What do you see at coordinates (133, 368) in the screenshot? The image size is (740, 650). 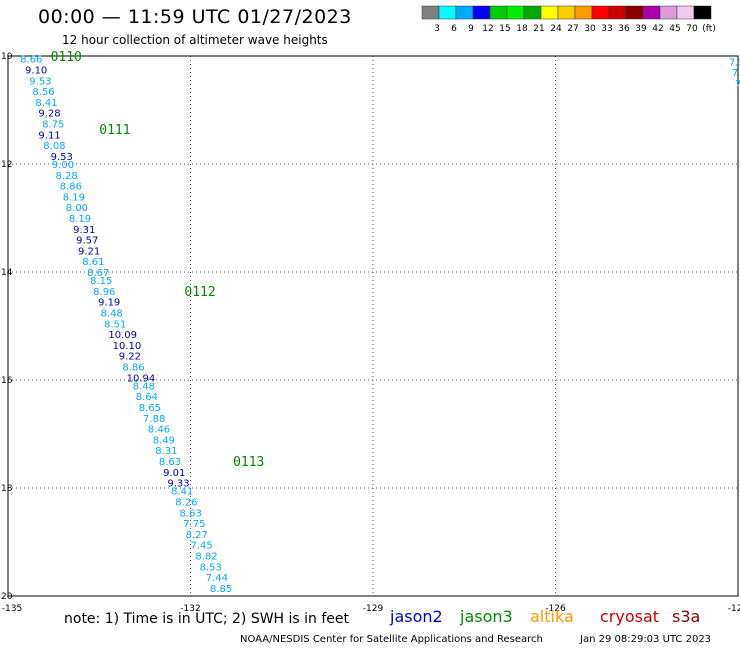 I see `wave-height-label: 8.86` at bounding box center [133, 368].